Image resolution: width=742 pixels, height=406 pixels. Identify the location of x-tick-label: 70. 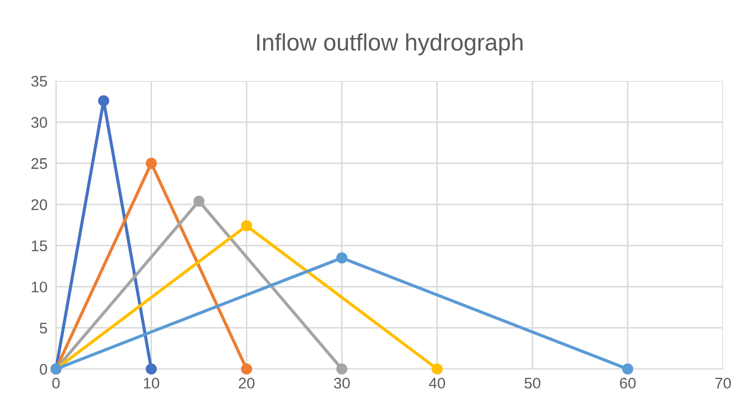
(723, 383).